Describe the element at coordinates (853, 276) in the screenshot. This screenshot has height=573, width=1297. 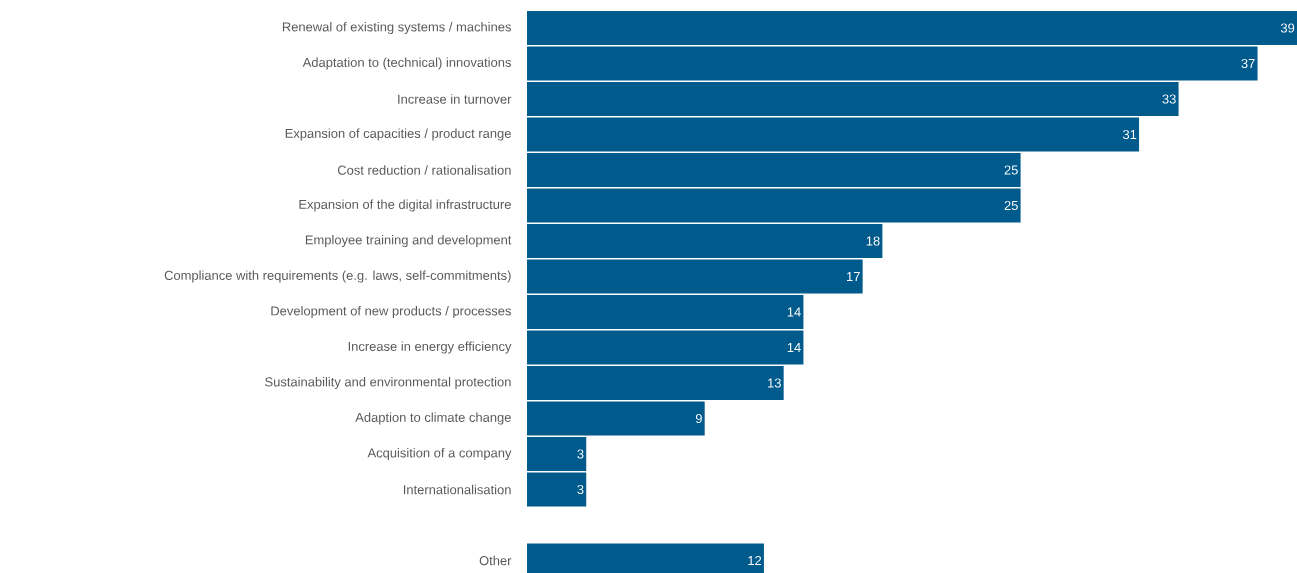
I see `data-label: 17` at that location.